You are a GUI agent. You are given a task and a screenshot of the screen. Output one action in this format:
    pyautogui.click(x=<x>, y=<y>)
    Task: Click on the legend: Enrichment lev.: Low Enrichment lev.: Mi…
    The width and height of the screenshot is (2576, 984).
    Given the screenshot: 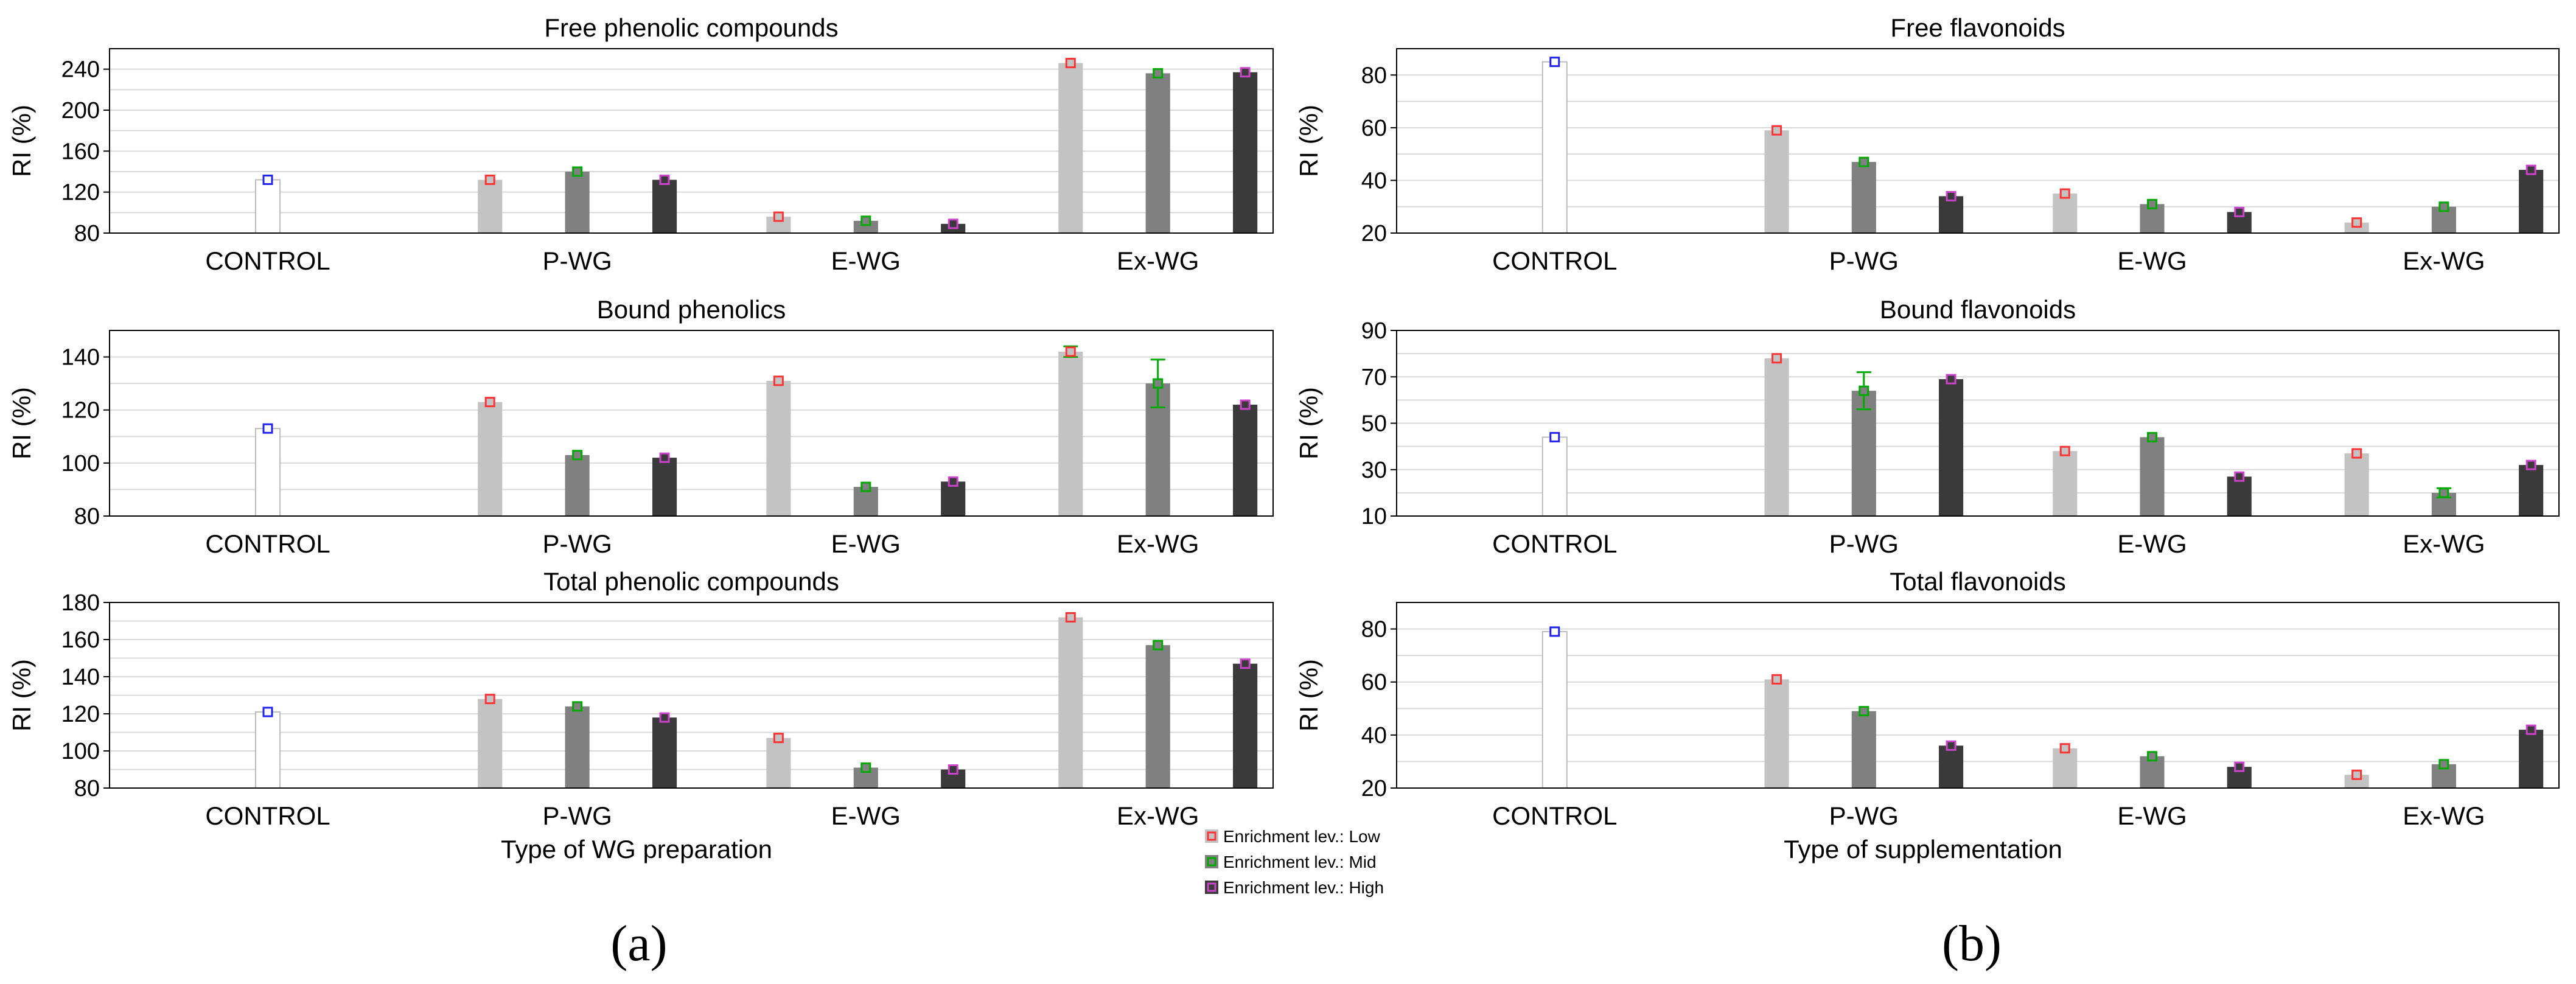 What is the action you would take?
    pyautogui.click(x=1294, y=862)
    